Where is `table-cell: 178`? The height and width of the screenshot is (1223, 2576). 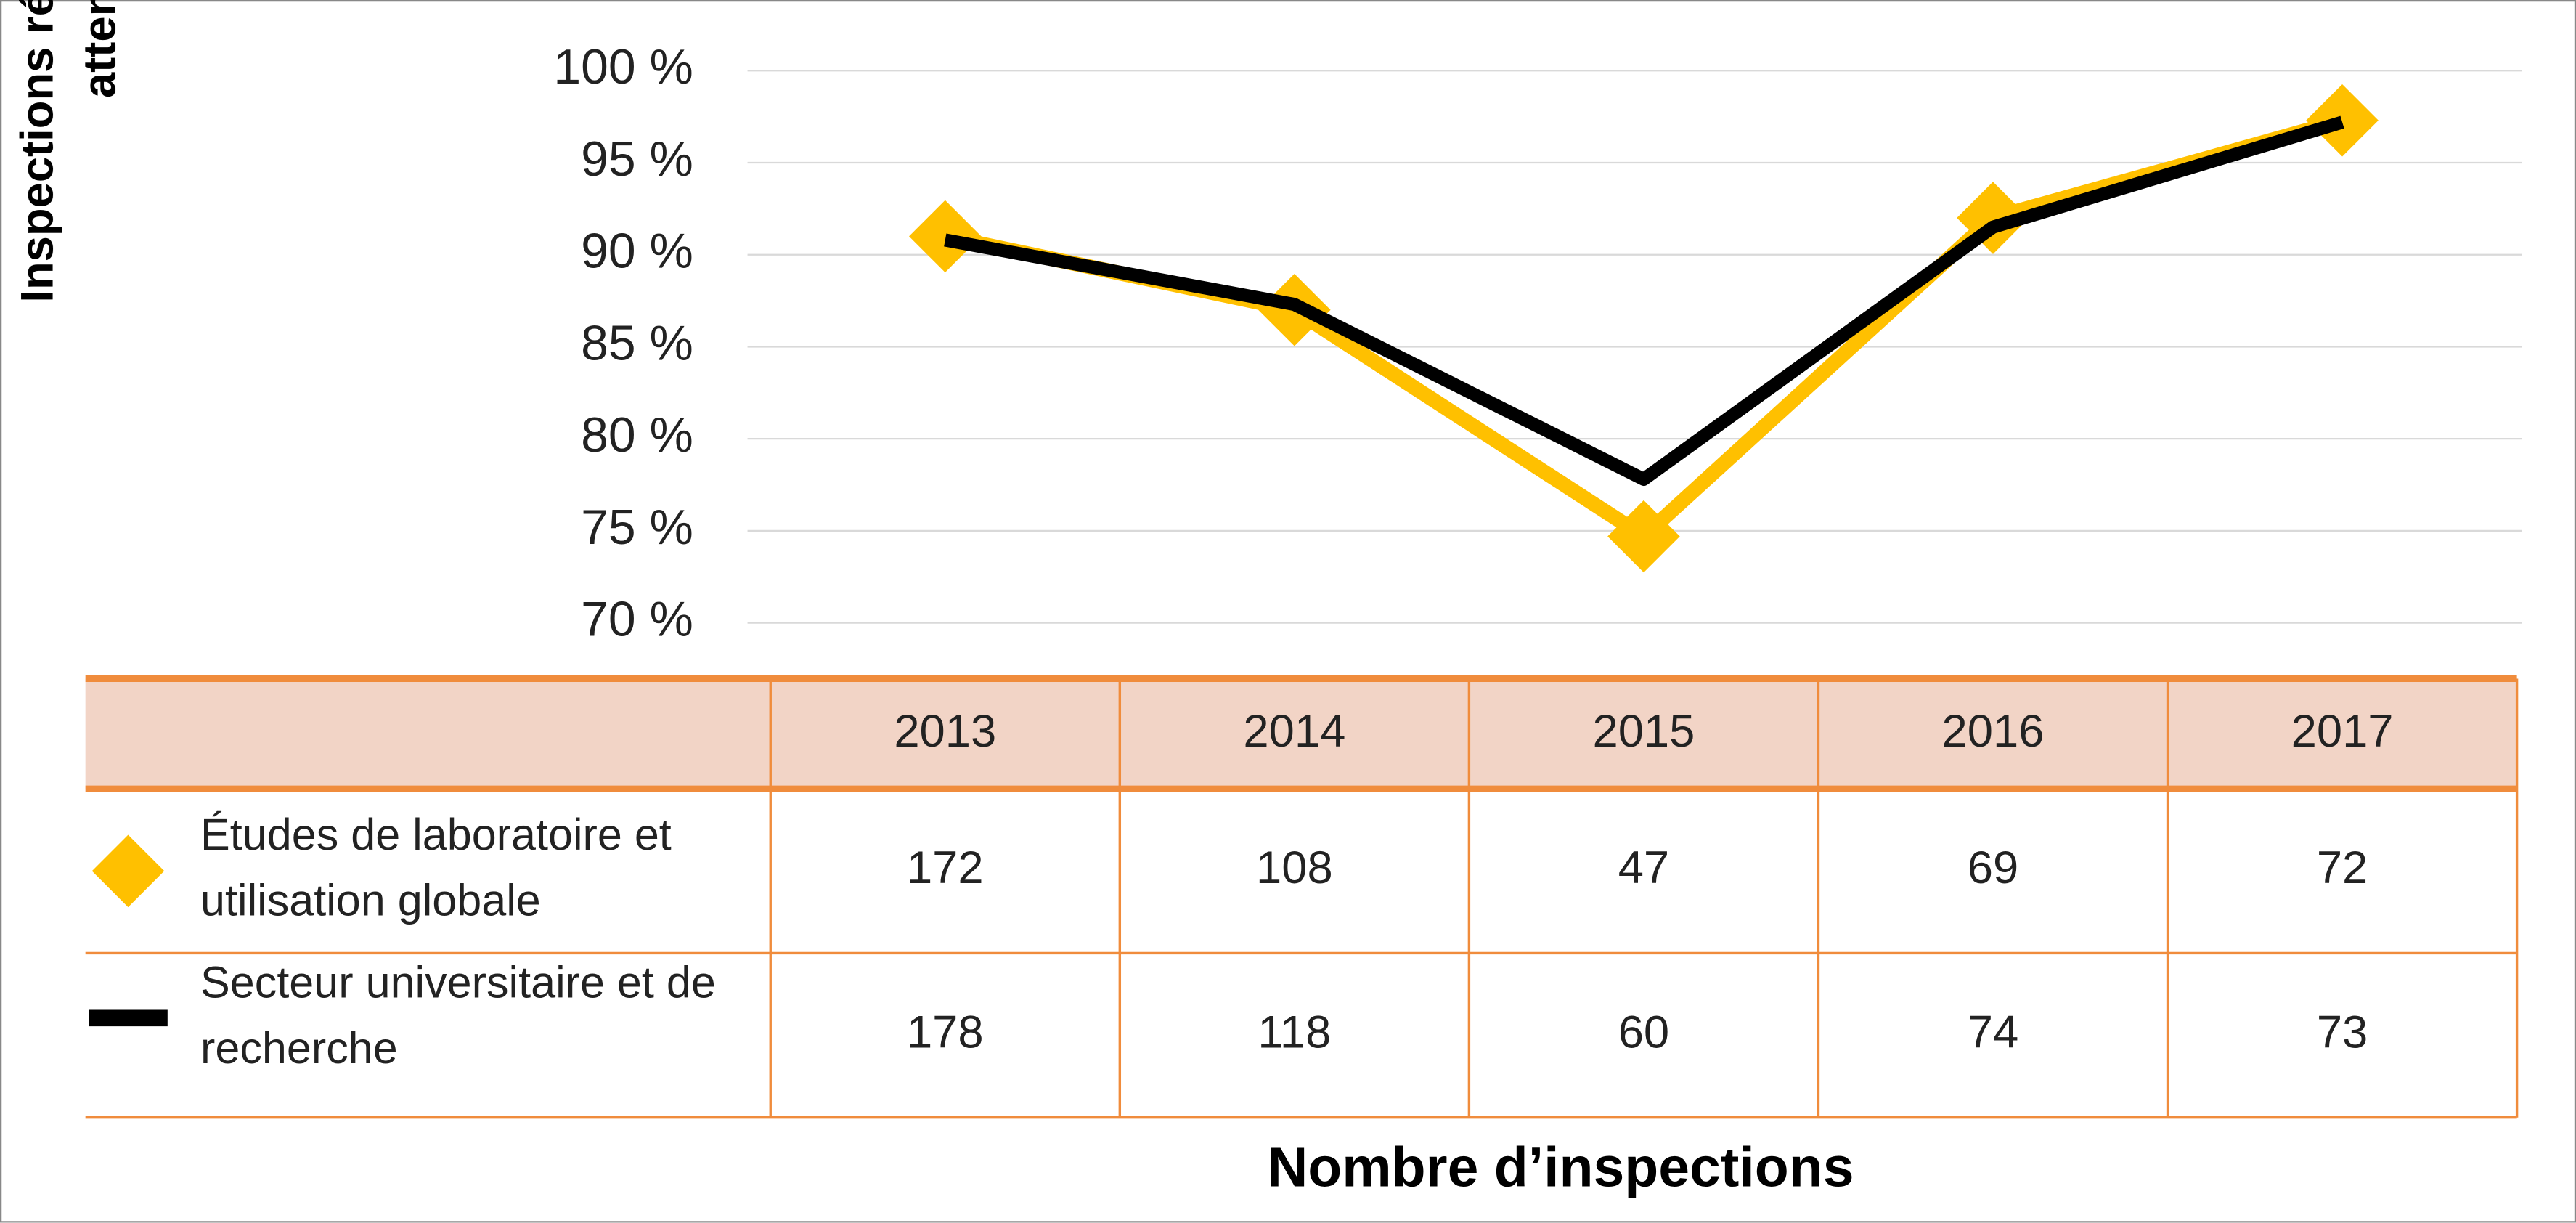 table-cell: 178 is located at coordinates (945, 1032).